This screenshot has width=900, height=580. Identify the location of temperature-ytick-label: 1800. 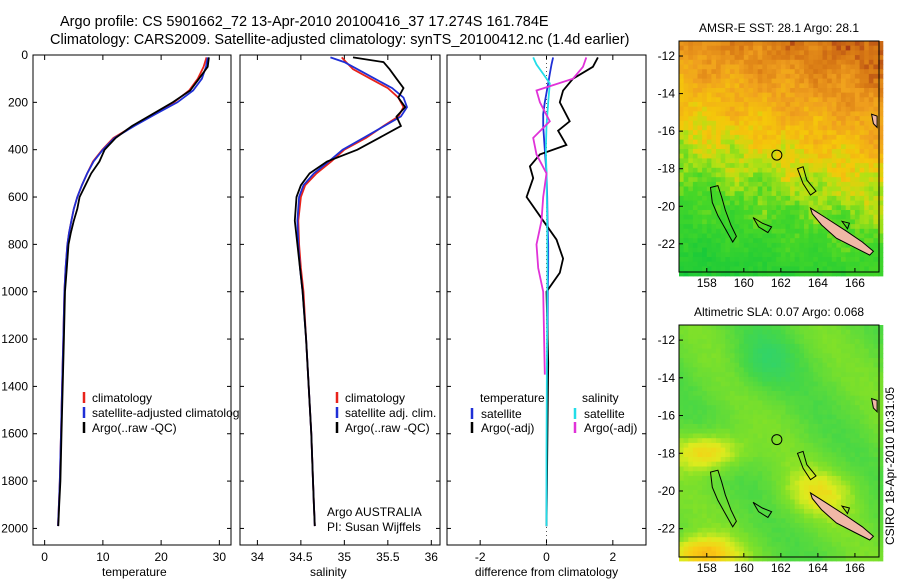
(14, 481).